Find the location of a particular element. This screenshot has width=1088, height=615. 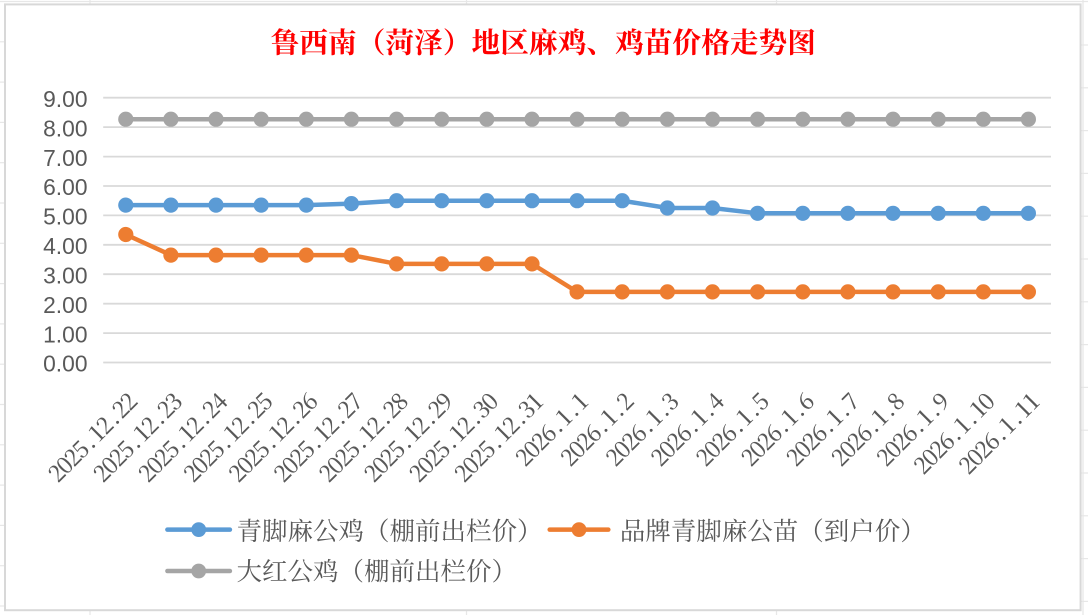

svg-text: 6.00 is located at coordinates (65, 187).